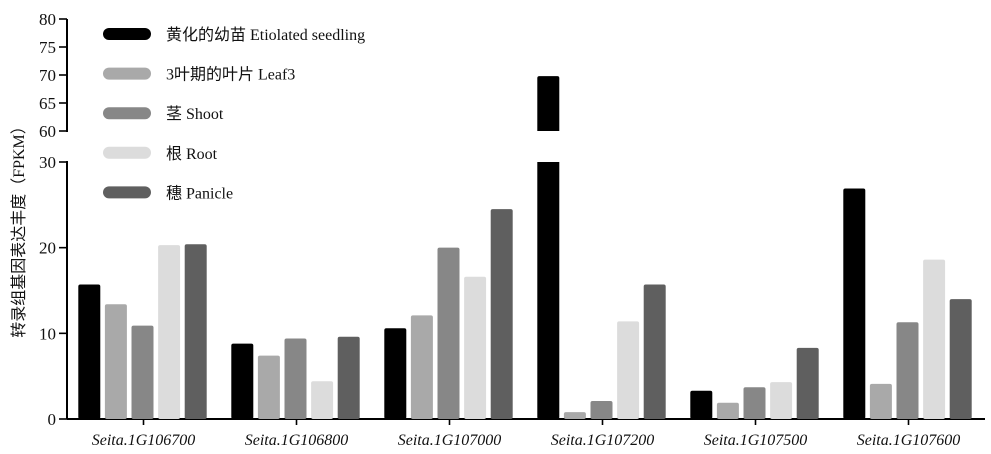 The height and width of the screenshot is (454, 991). Describe the element at coordinates (47, 248) in the screenshot. I see `y-tick-label: 20` at that location.